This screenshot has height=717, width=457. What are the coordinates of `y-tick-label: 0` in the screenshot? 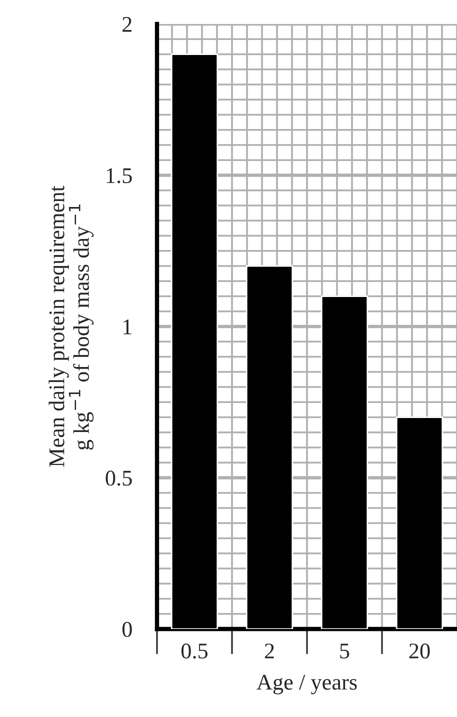 It's located at (127, 629).